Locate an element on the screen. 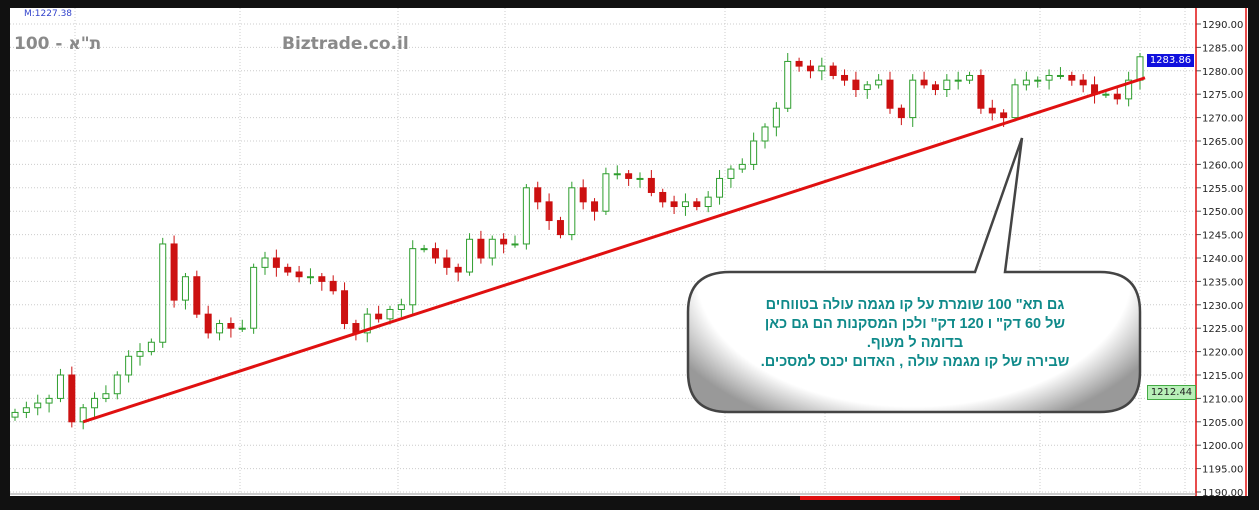  status-highlight is located at coordinates (880, 498).